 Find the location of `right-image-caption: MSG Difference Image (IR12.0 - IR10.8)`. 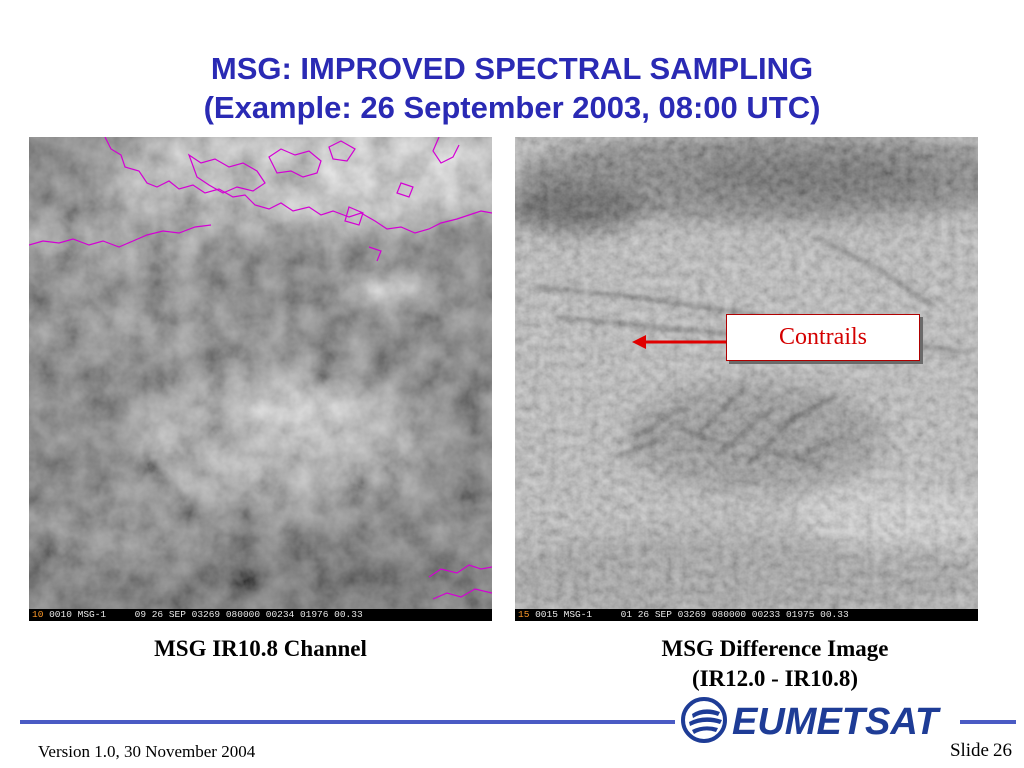

right-image-caption: MSG Difference Image (IR12.0 - IR10.8) is located at coordinates (775, 664).